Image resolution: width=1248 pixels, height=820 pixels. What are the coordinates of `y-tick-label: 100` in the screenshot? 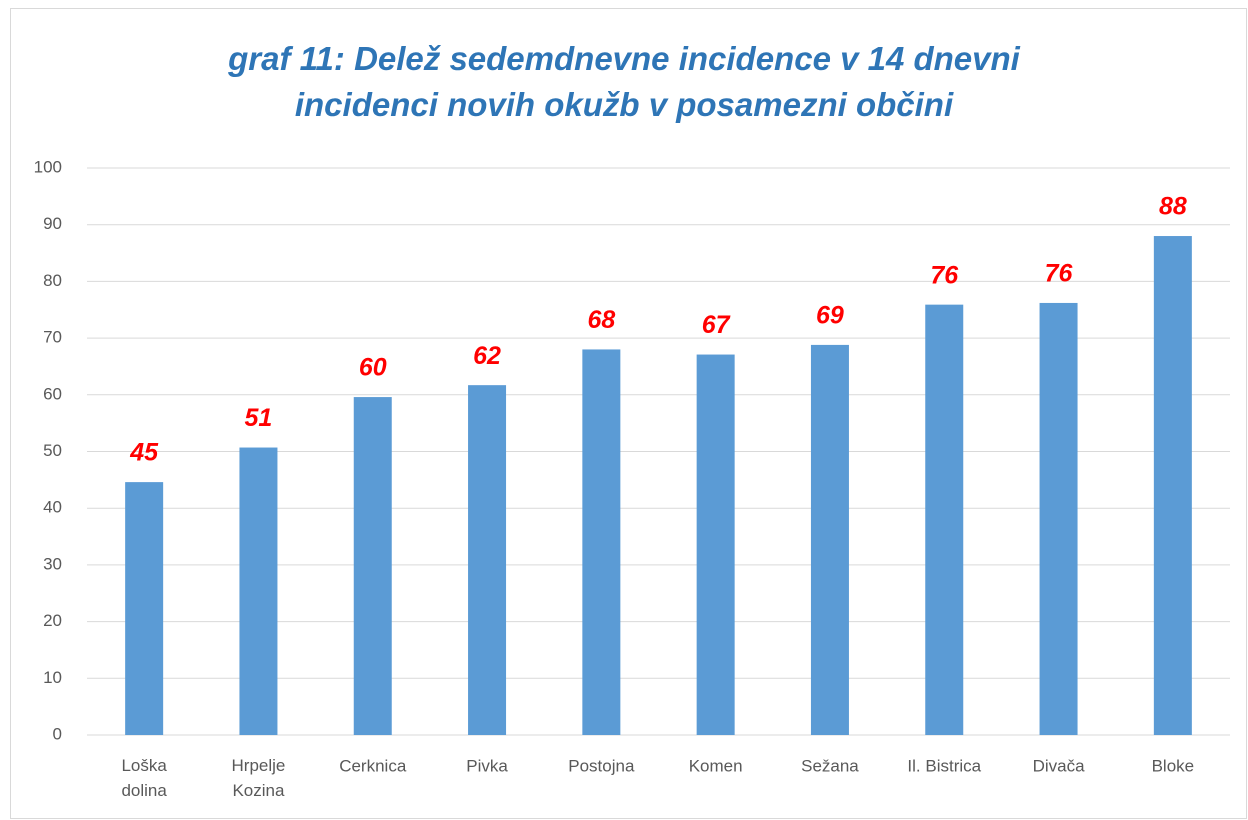 It's located at (48, 166).